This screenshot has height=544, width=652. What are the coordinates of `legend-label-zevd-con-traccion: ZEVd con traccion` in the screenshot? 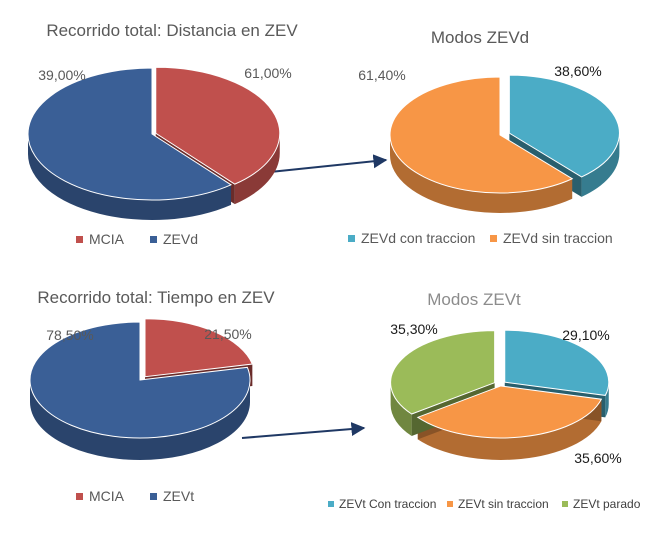 It's located at (418, 238).